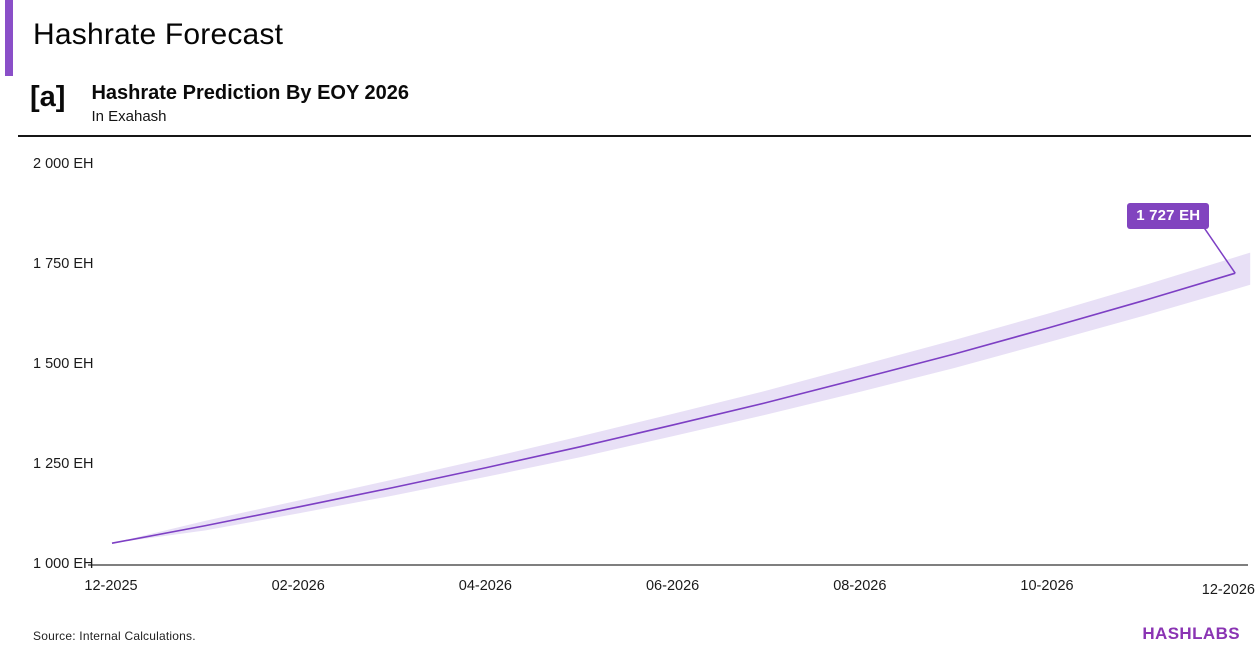 This screenshot has height=652, width=1259. Describe the element at coordinates (129, 116) in the screenshot. I see `chart-subtitle: In Exahash` at that location.